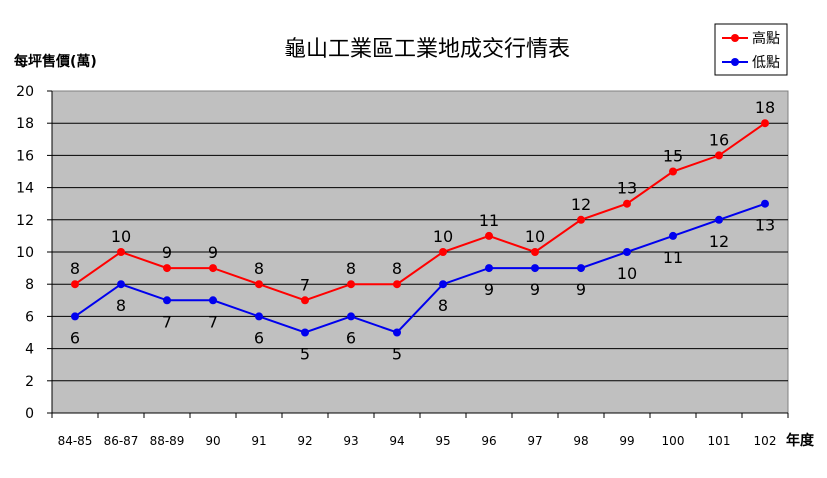 The image size is (827, 478). Describe the element at coordinates (350, 441) in the screenshot. I see `x-tick-label: 93` at that location.